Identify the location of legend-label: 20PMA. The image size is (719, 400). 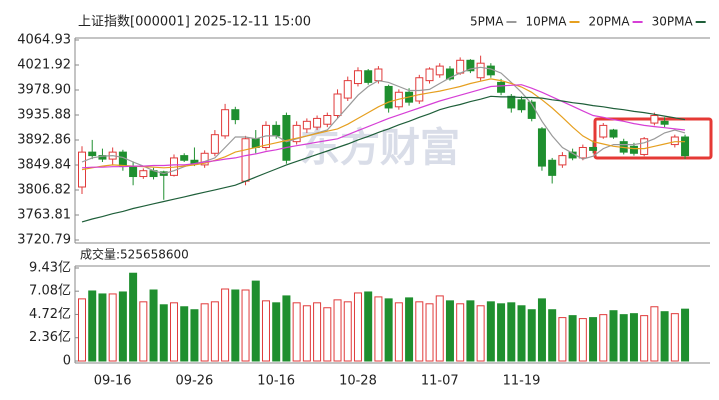
(610, 22).